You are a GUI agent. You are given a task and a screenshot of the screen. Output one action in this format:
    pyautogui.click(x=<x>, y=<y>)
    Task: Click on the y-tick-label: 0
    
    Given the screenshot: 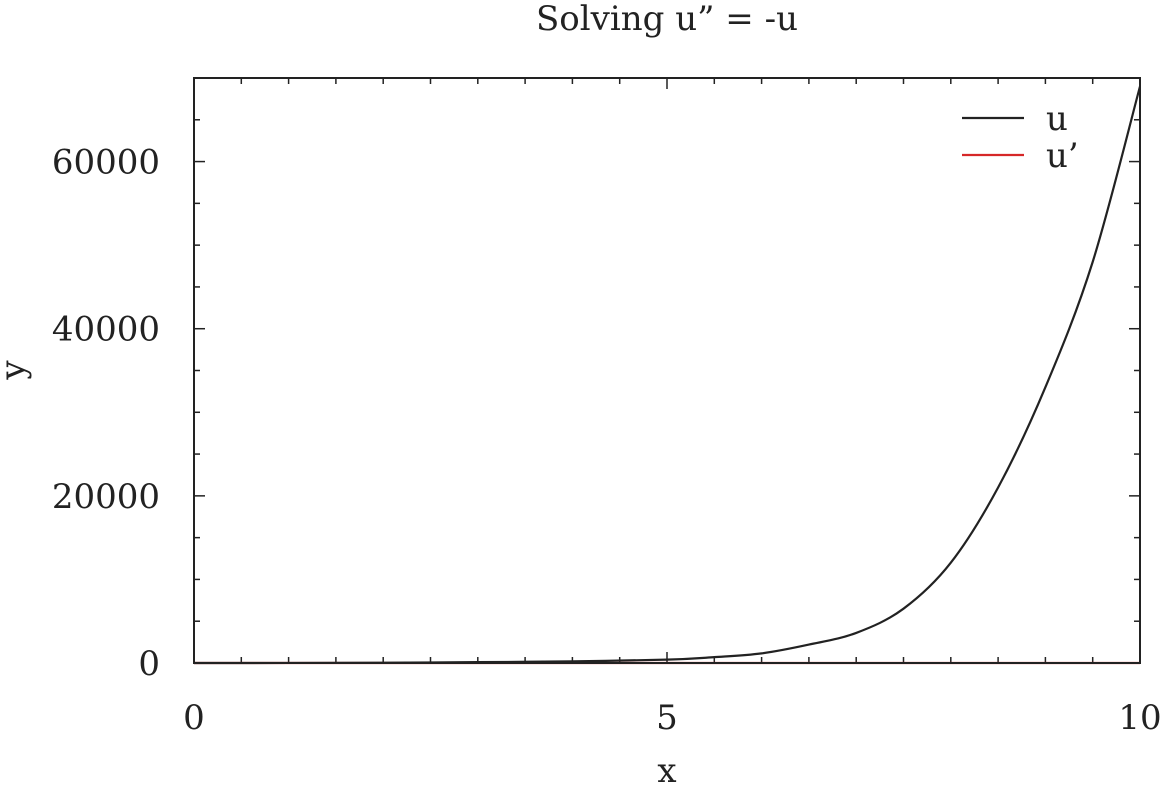 What is the action you would take?
    pyautogui.click(x=149, y=664)
    